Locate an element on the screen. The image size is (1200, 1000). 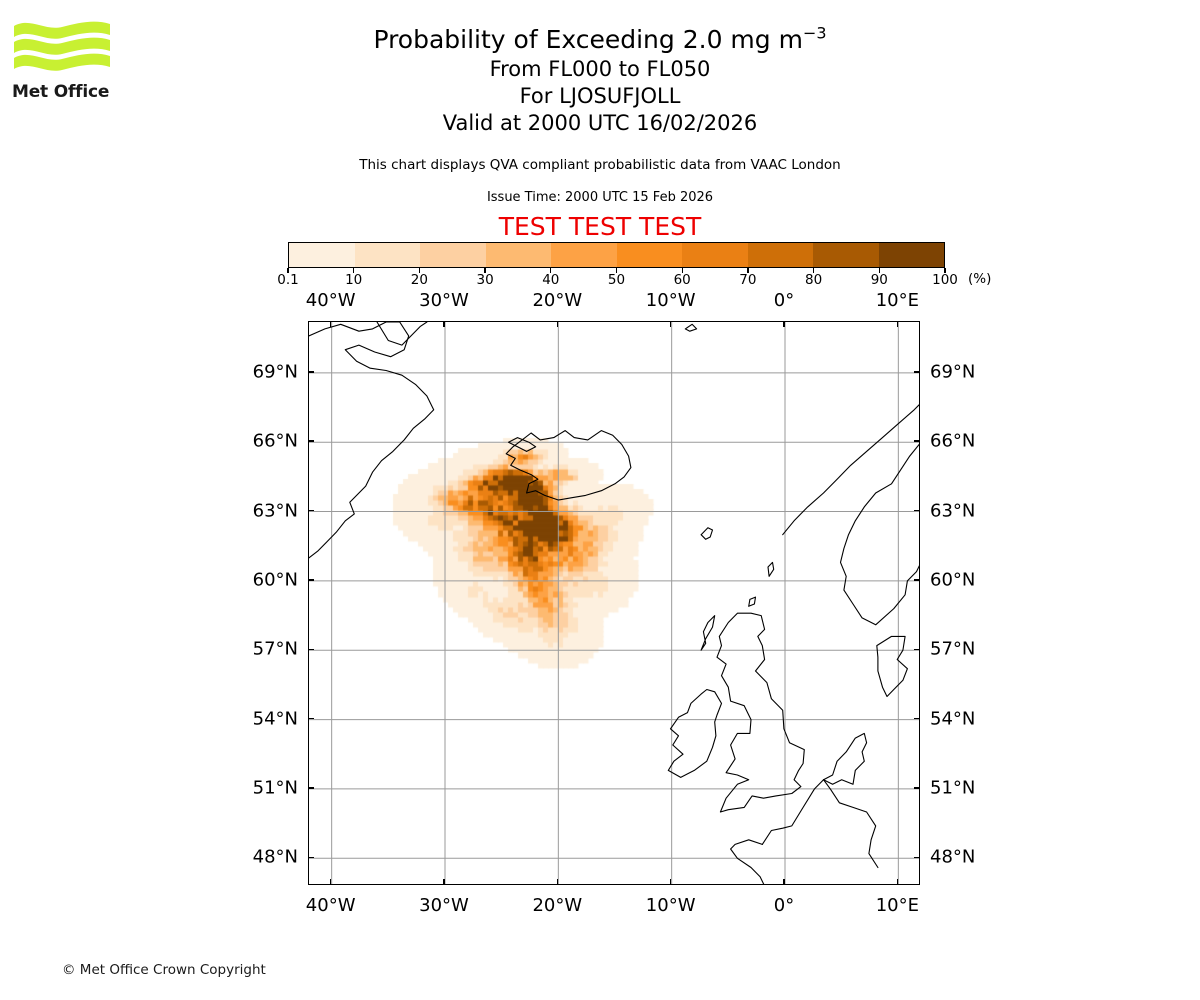
volcano-subtitle: For LJOSUFJOLL is located at coordinates (600, 96).